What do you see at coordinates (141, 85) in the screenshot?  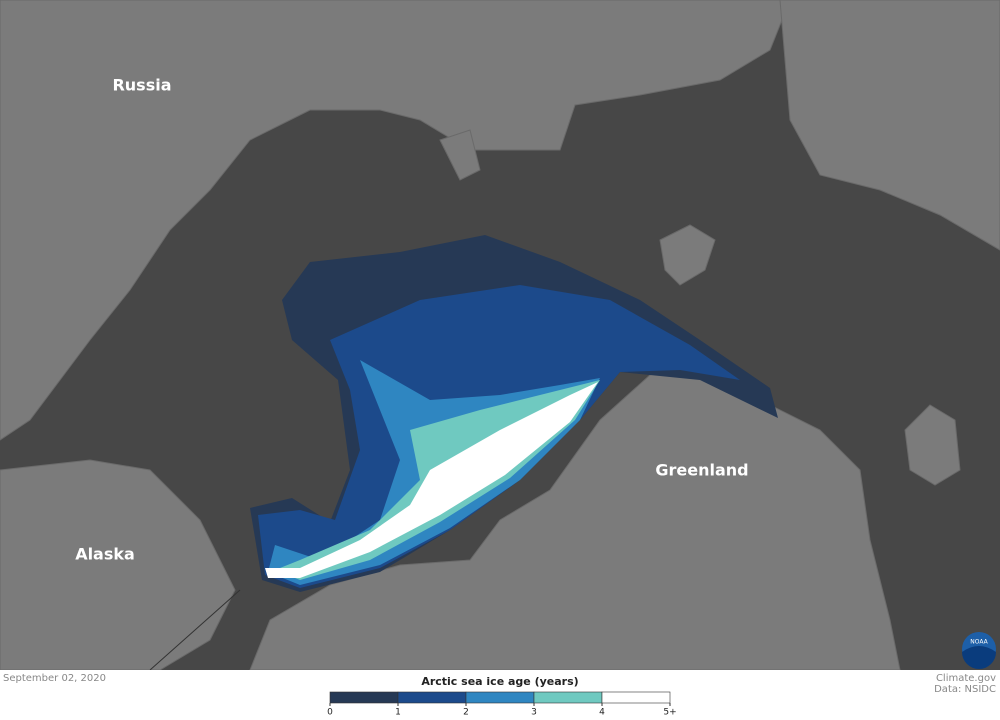 I see `place-label: Russia` at bounding box center [141, 85].